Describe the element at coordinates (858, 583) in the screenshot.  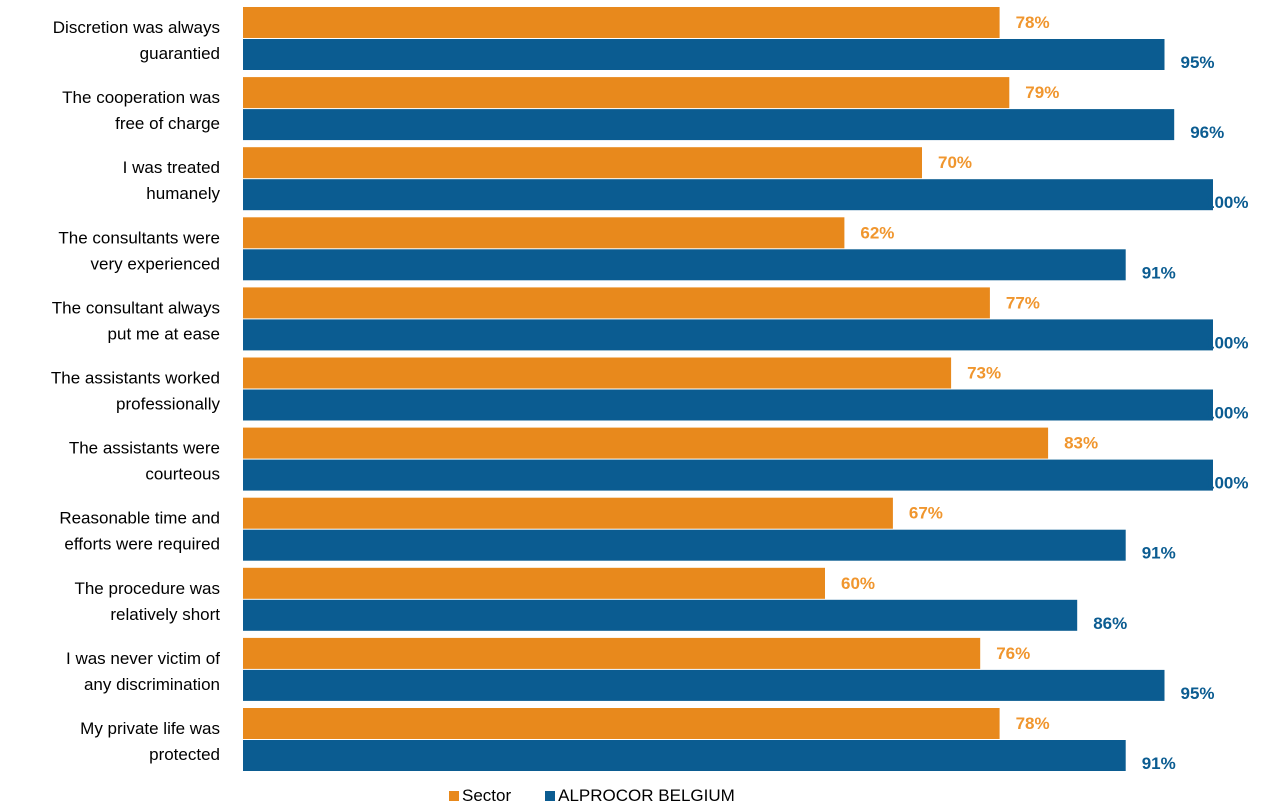
I see `data-label-sector: 60%` at that location.